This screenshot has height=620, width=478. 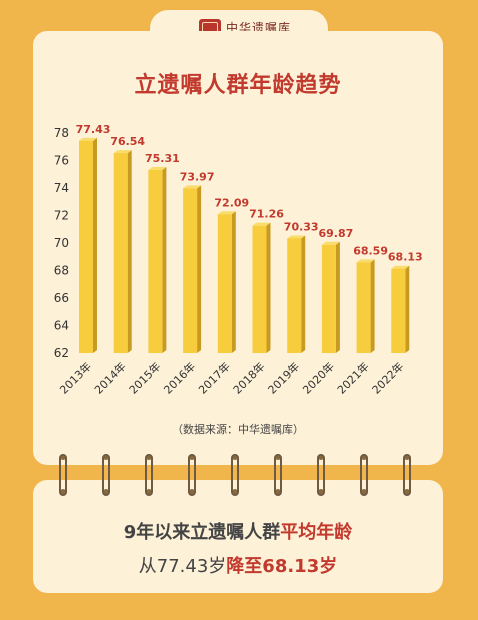 What do you see at coordinates (75, 377) in the screenshot?
I see `x-tick-label: 2013年` at bounding box center [75, 377].